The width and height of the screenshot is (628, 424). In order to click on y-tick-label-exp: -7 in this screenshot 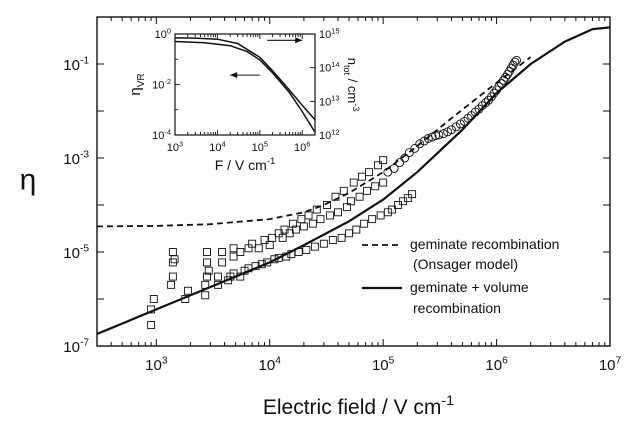, I will do `click(84, 343)`.